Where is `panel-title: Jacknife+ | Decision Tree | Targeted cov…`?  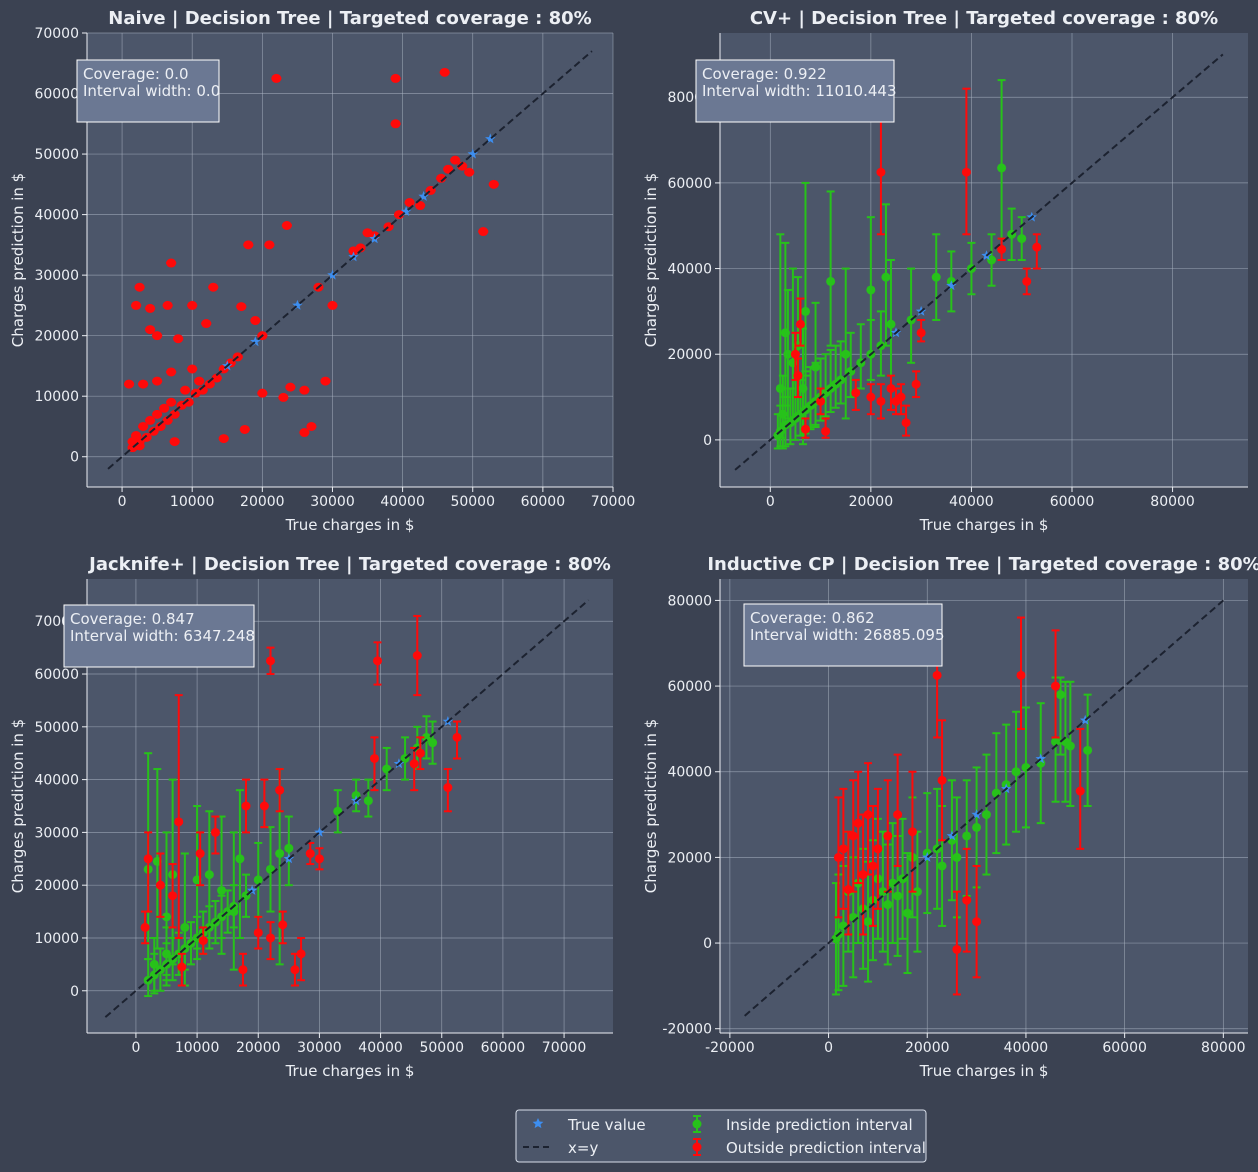 panel-title: Jacknife+ | Decision Tree | Targeted cov… is located at coordinates (349, 564).